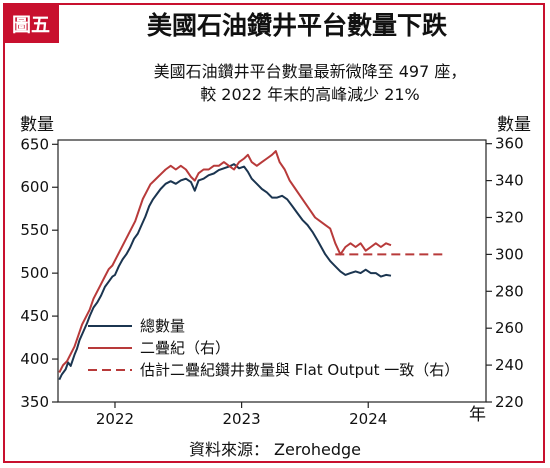 The width and height of the screenshot is (550, 468). I want to click on chart-subtitle-line-1: 美國石油鑽井平台數量最新微降至 497 座，, so click(310, 71).